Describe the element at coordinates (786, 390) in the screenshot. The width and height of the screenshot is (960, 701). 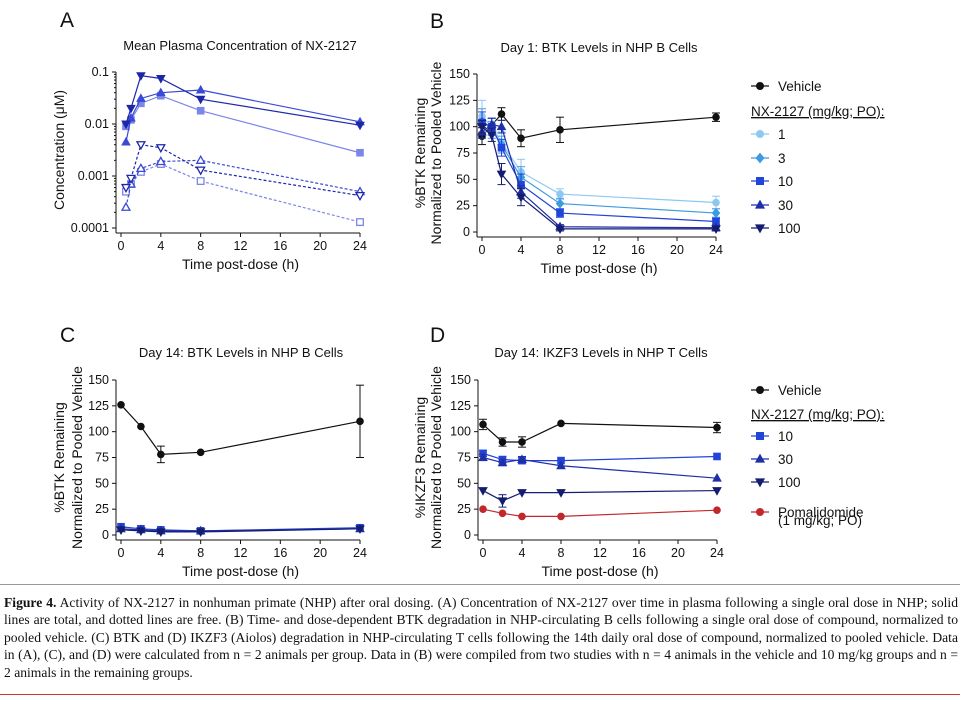
I see `legend-vehicle: Vehicle` at that location.